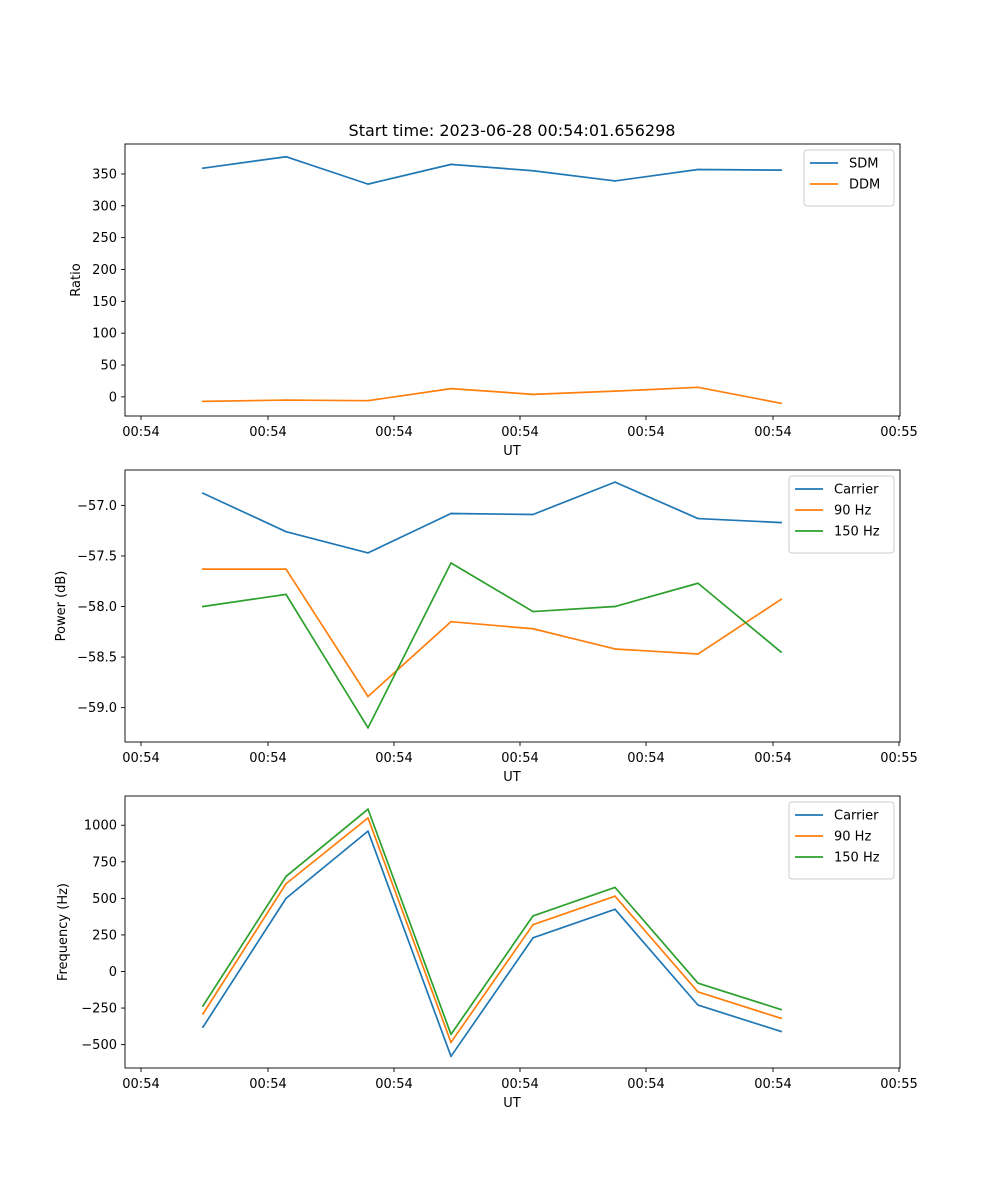  I want to click on y-tick-label: 200, so click(104, 270).